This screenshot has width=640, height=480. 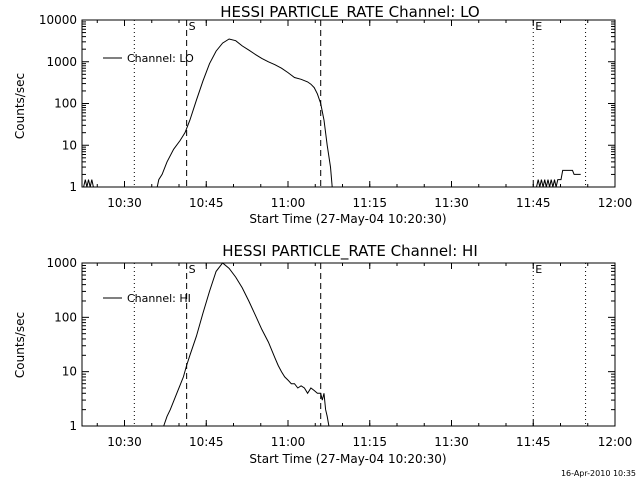 What do you see at coordinates (347, 459) in the screenshot?
I see `chart-hi-x-axis-label: Start Time (27-May-04 10:20:30)` at bounding box center [347, 459].